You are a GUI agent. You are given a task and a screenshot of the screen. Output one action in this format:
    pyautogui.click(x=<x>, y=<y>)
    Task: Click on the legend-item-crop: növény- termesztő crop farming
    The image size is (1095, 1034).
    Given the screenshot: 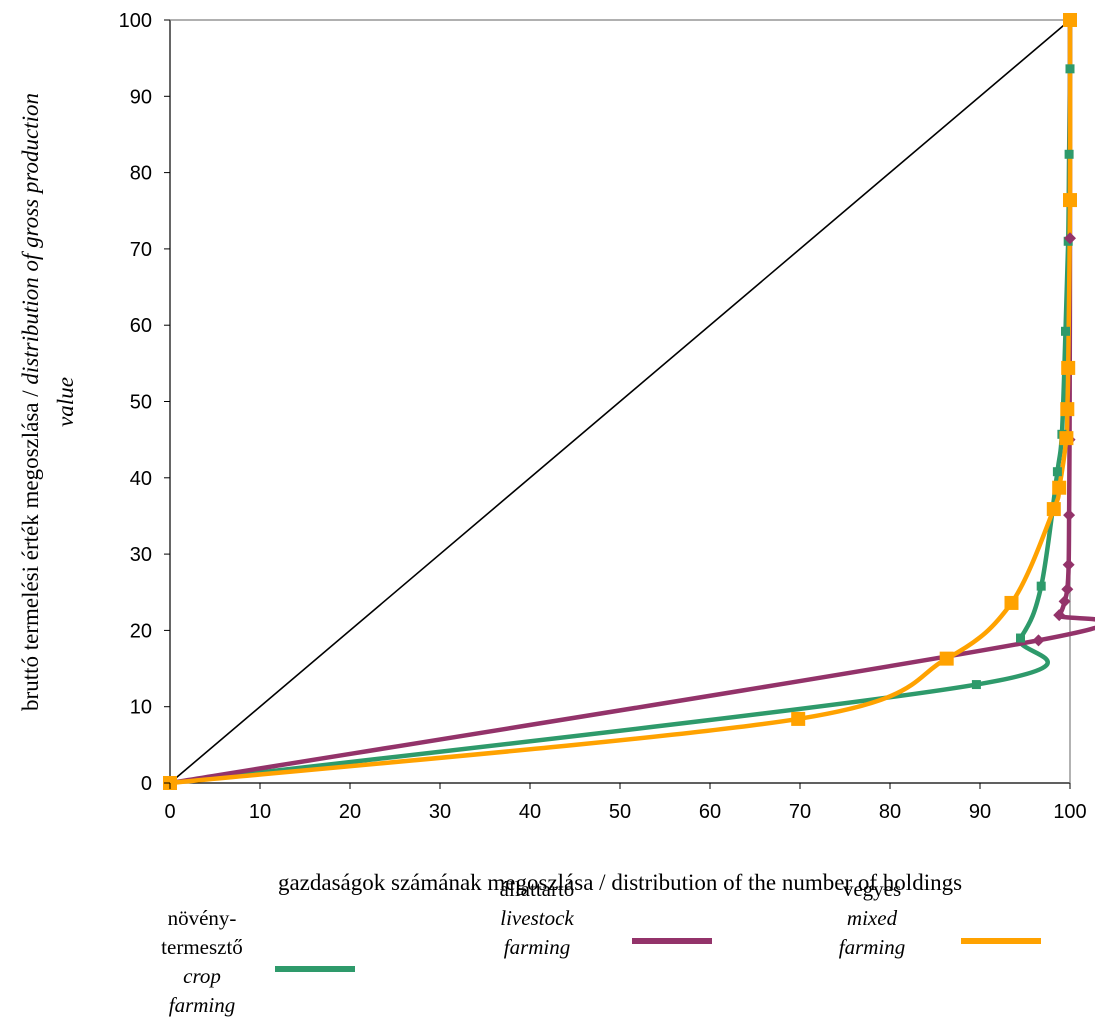 What is the action you would take?
    pyautogui.click(x=258, y=961)
    